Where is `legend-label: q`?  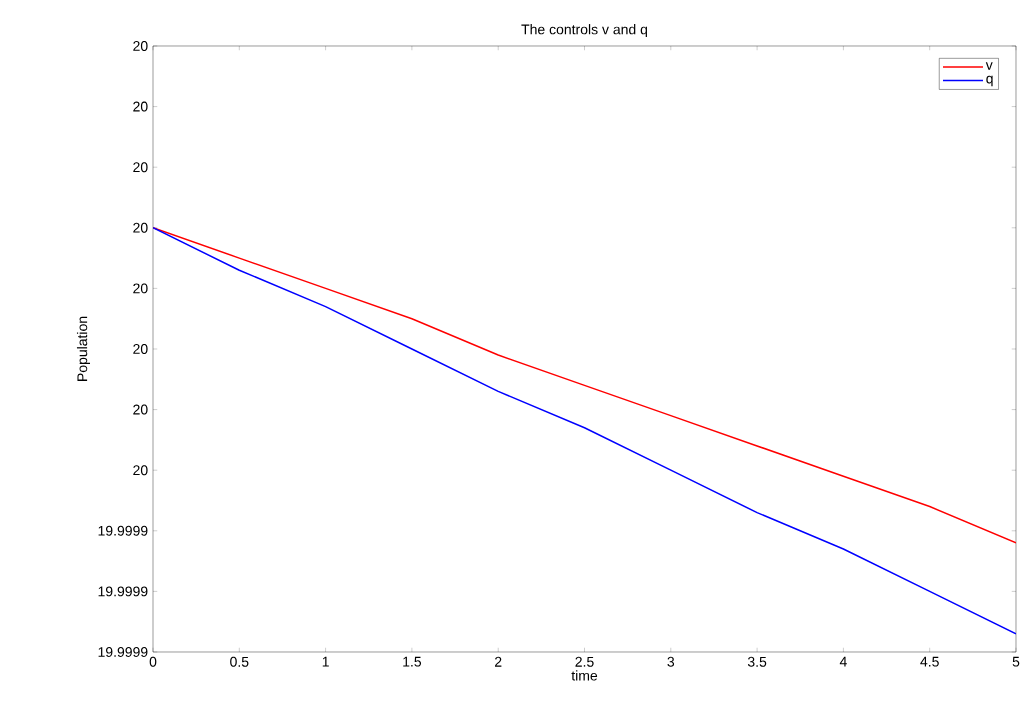
legend-label: q is located at coordinates (989, 81).